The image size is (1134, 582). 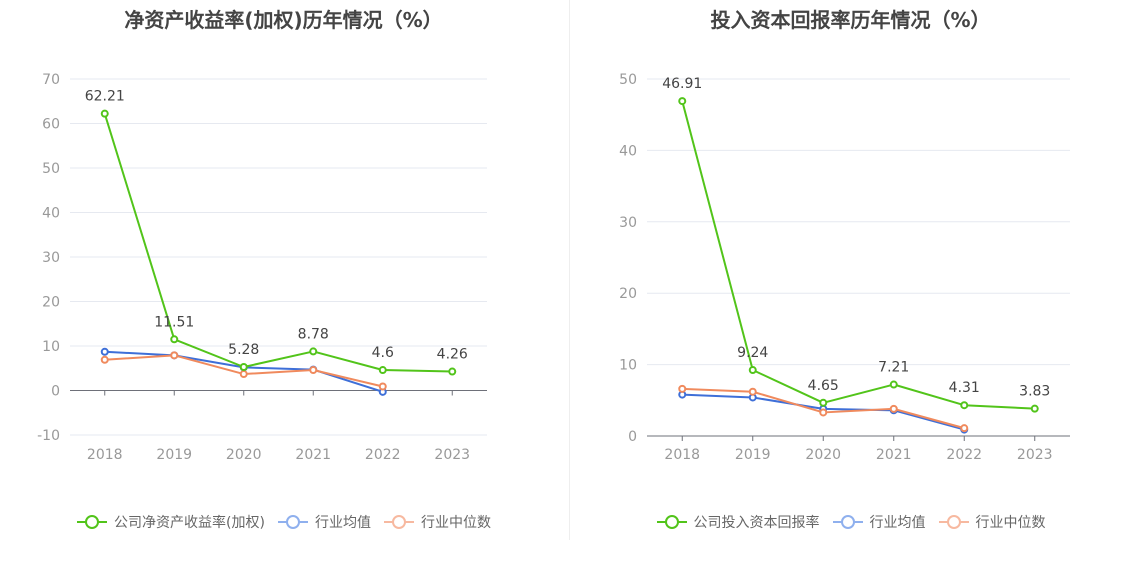 I want to click on data-label: 7.21, so click(x=893, y=368).